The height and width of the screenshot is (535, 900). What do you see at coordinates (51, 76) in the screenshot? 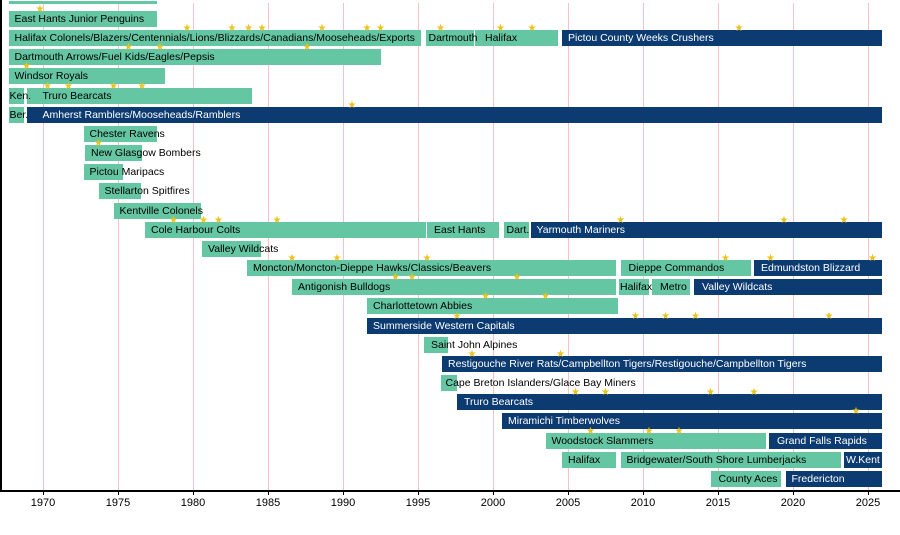
I see `team-bar-label: Windsor Royals` at bounding box center [51, 76].